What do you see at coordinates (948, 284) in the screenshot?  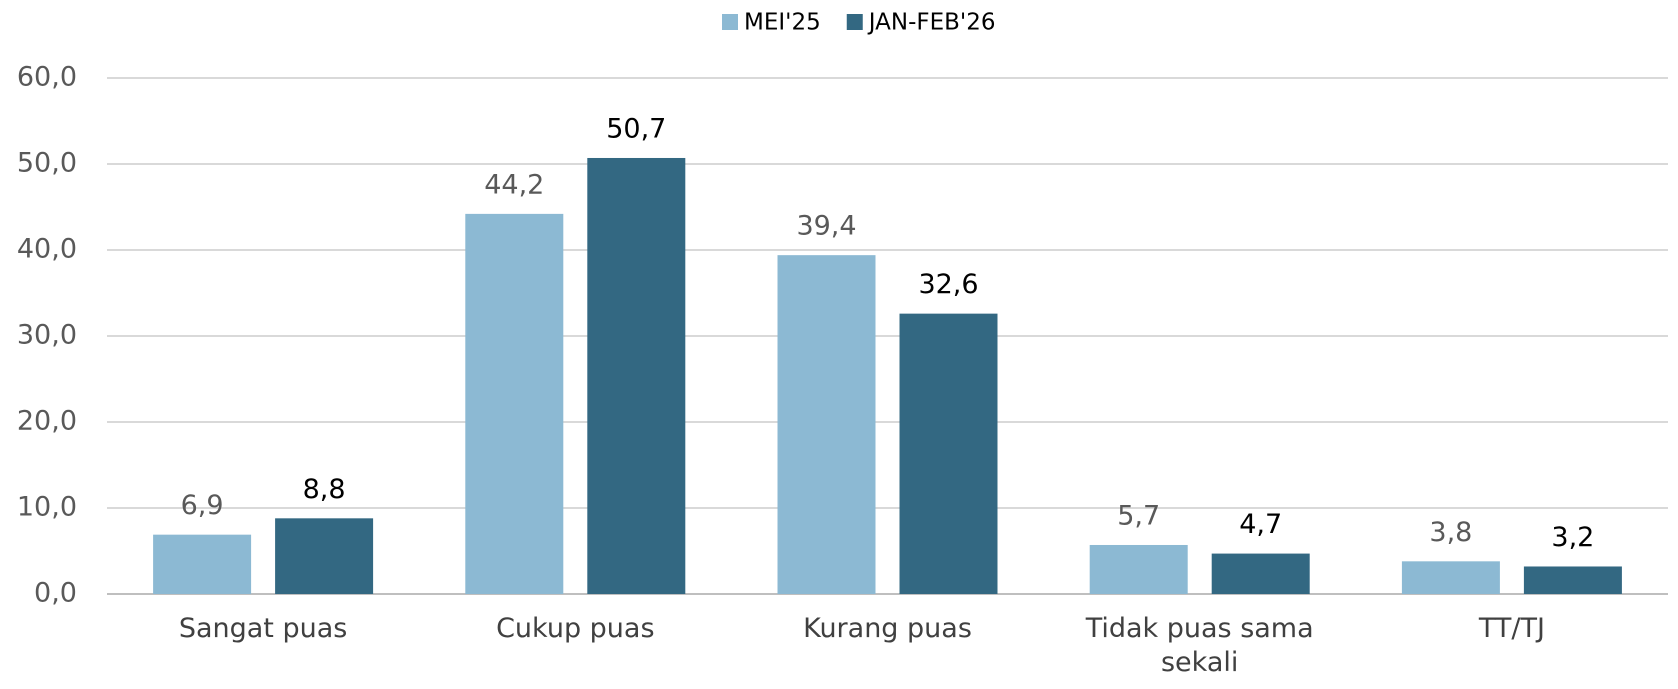 I see `data-label: 32,6` at bounding box center [948, 284].